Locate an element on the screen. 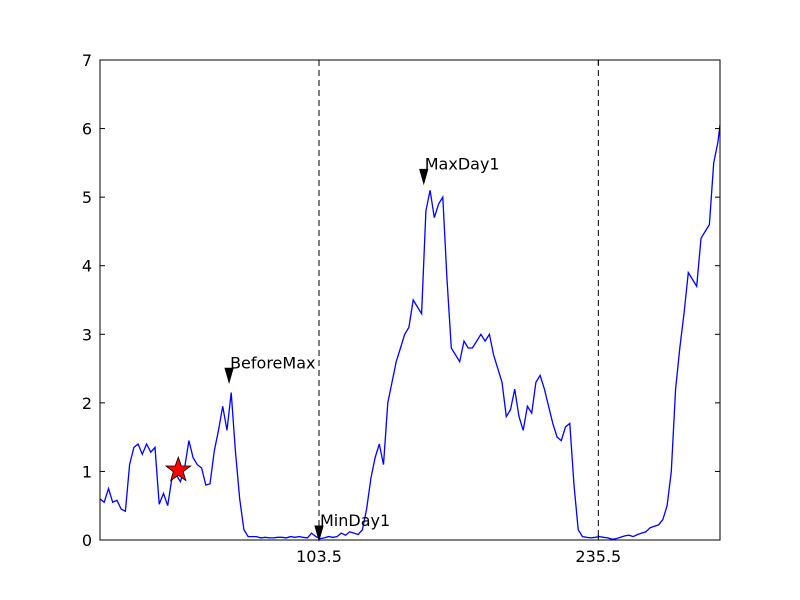  y-tick-label: 0 is located at coordinates (87, 540).